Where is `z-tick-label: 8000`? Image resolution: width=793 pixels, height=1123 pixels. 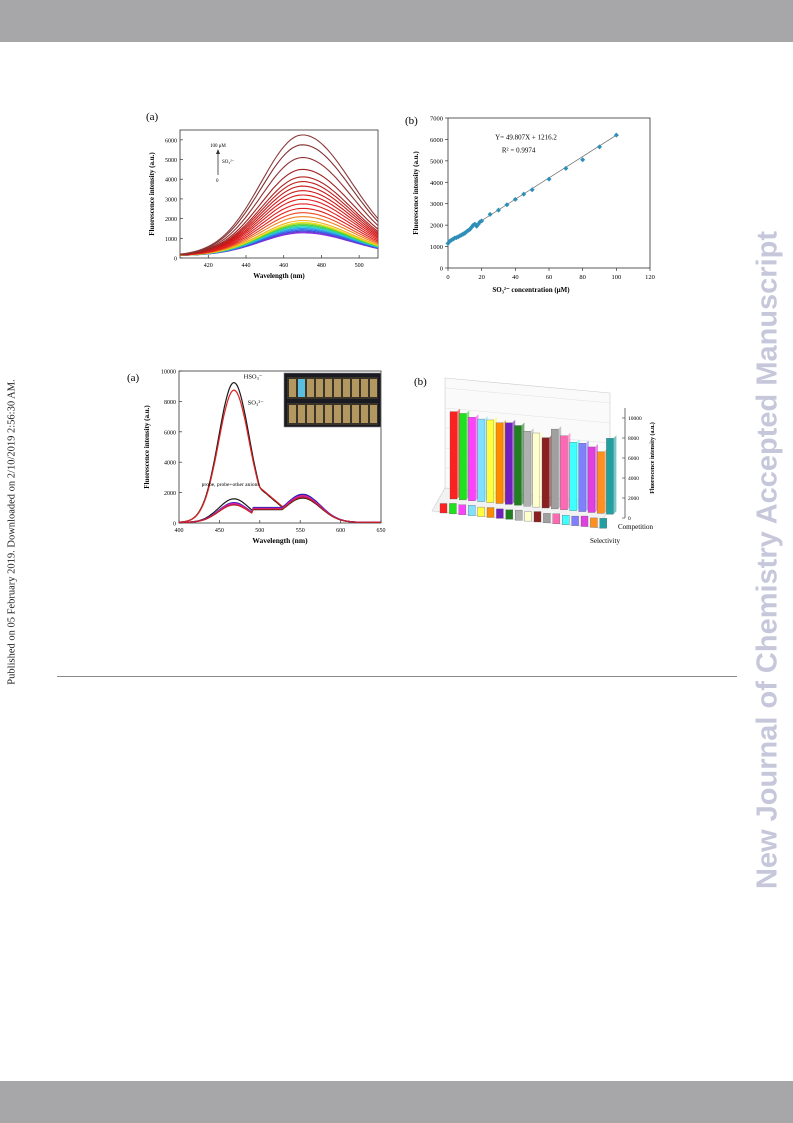
z-tick-label: 8000 is located at coordinates (633, 439).